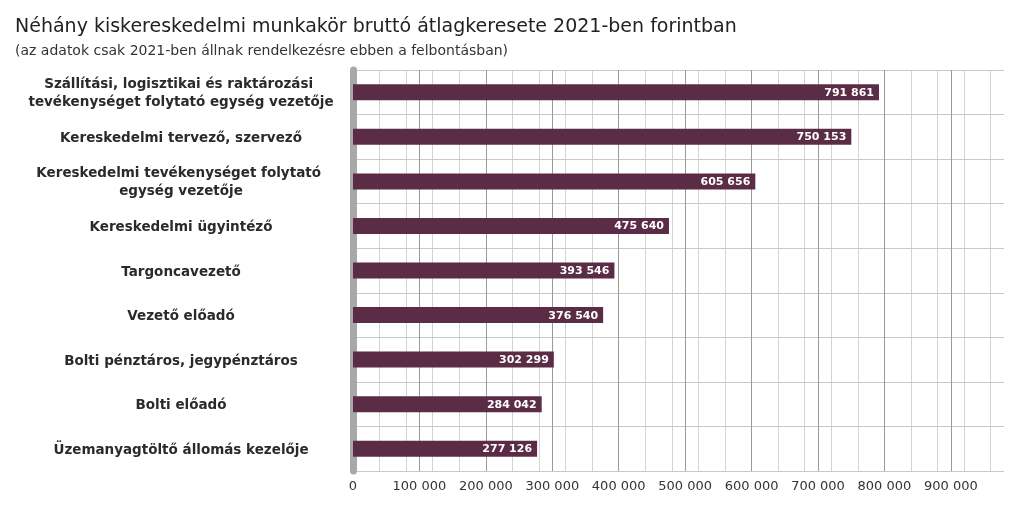 The height and width of the screenshot is (507, 1024). I want to click on y-tick-label: Kereskedelmi ügyintéző, so click(181, 225).